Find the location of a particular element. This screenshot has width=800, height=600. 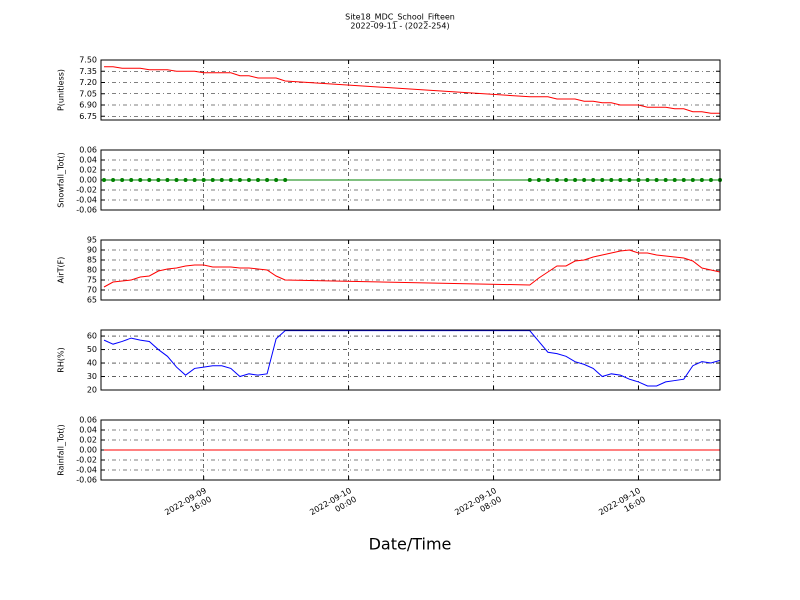

y-axis-label: Snowfall_Tot() is located at coordinates (61, 180).